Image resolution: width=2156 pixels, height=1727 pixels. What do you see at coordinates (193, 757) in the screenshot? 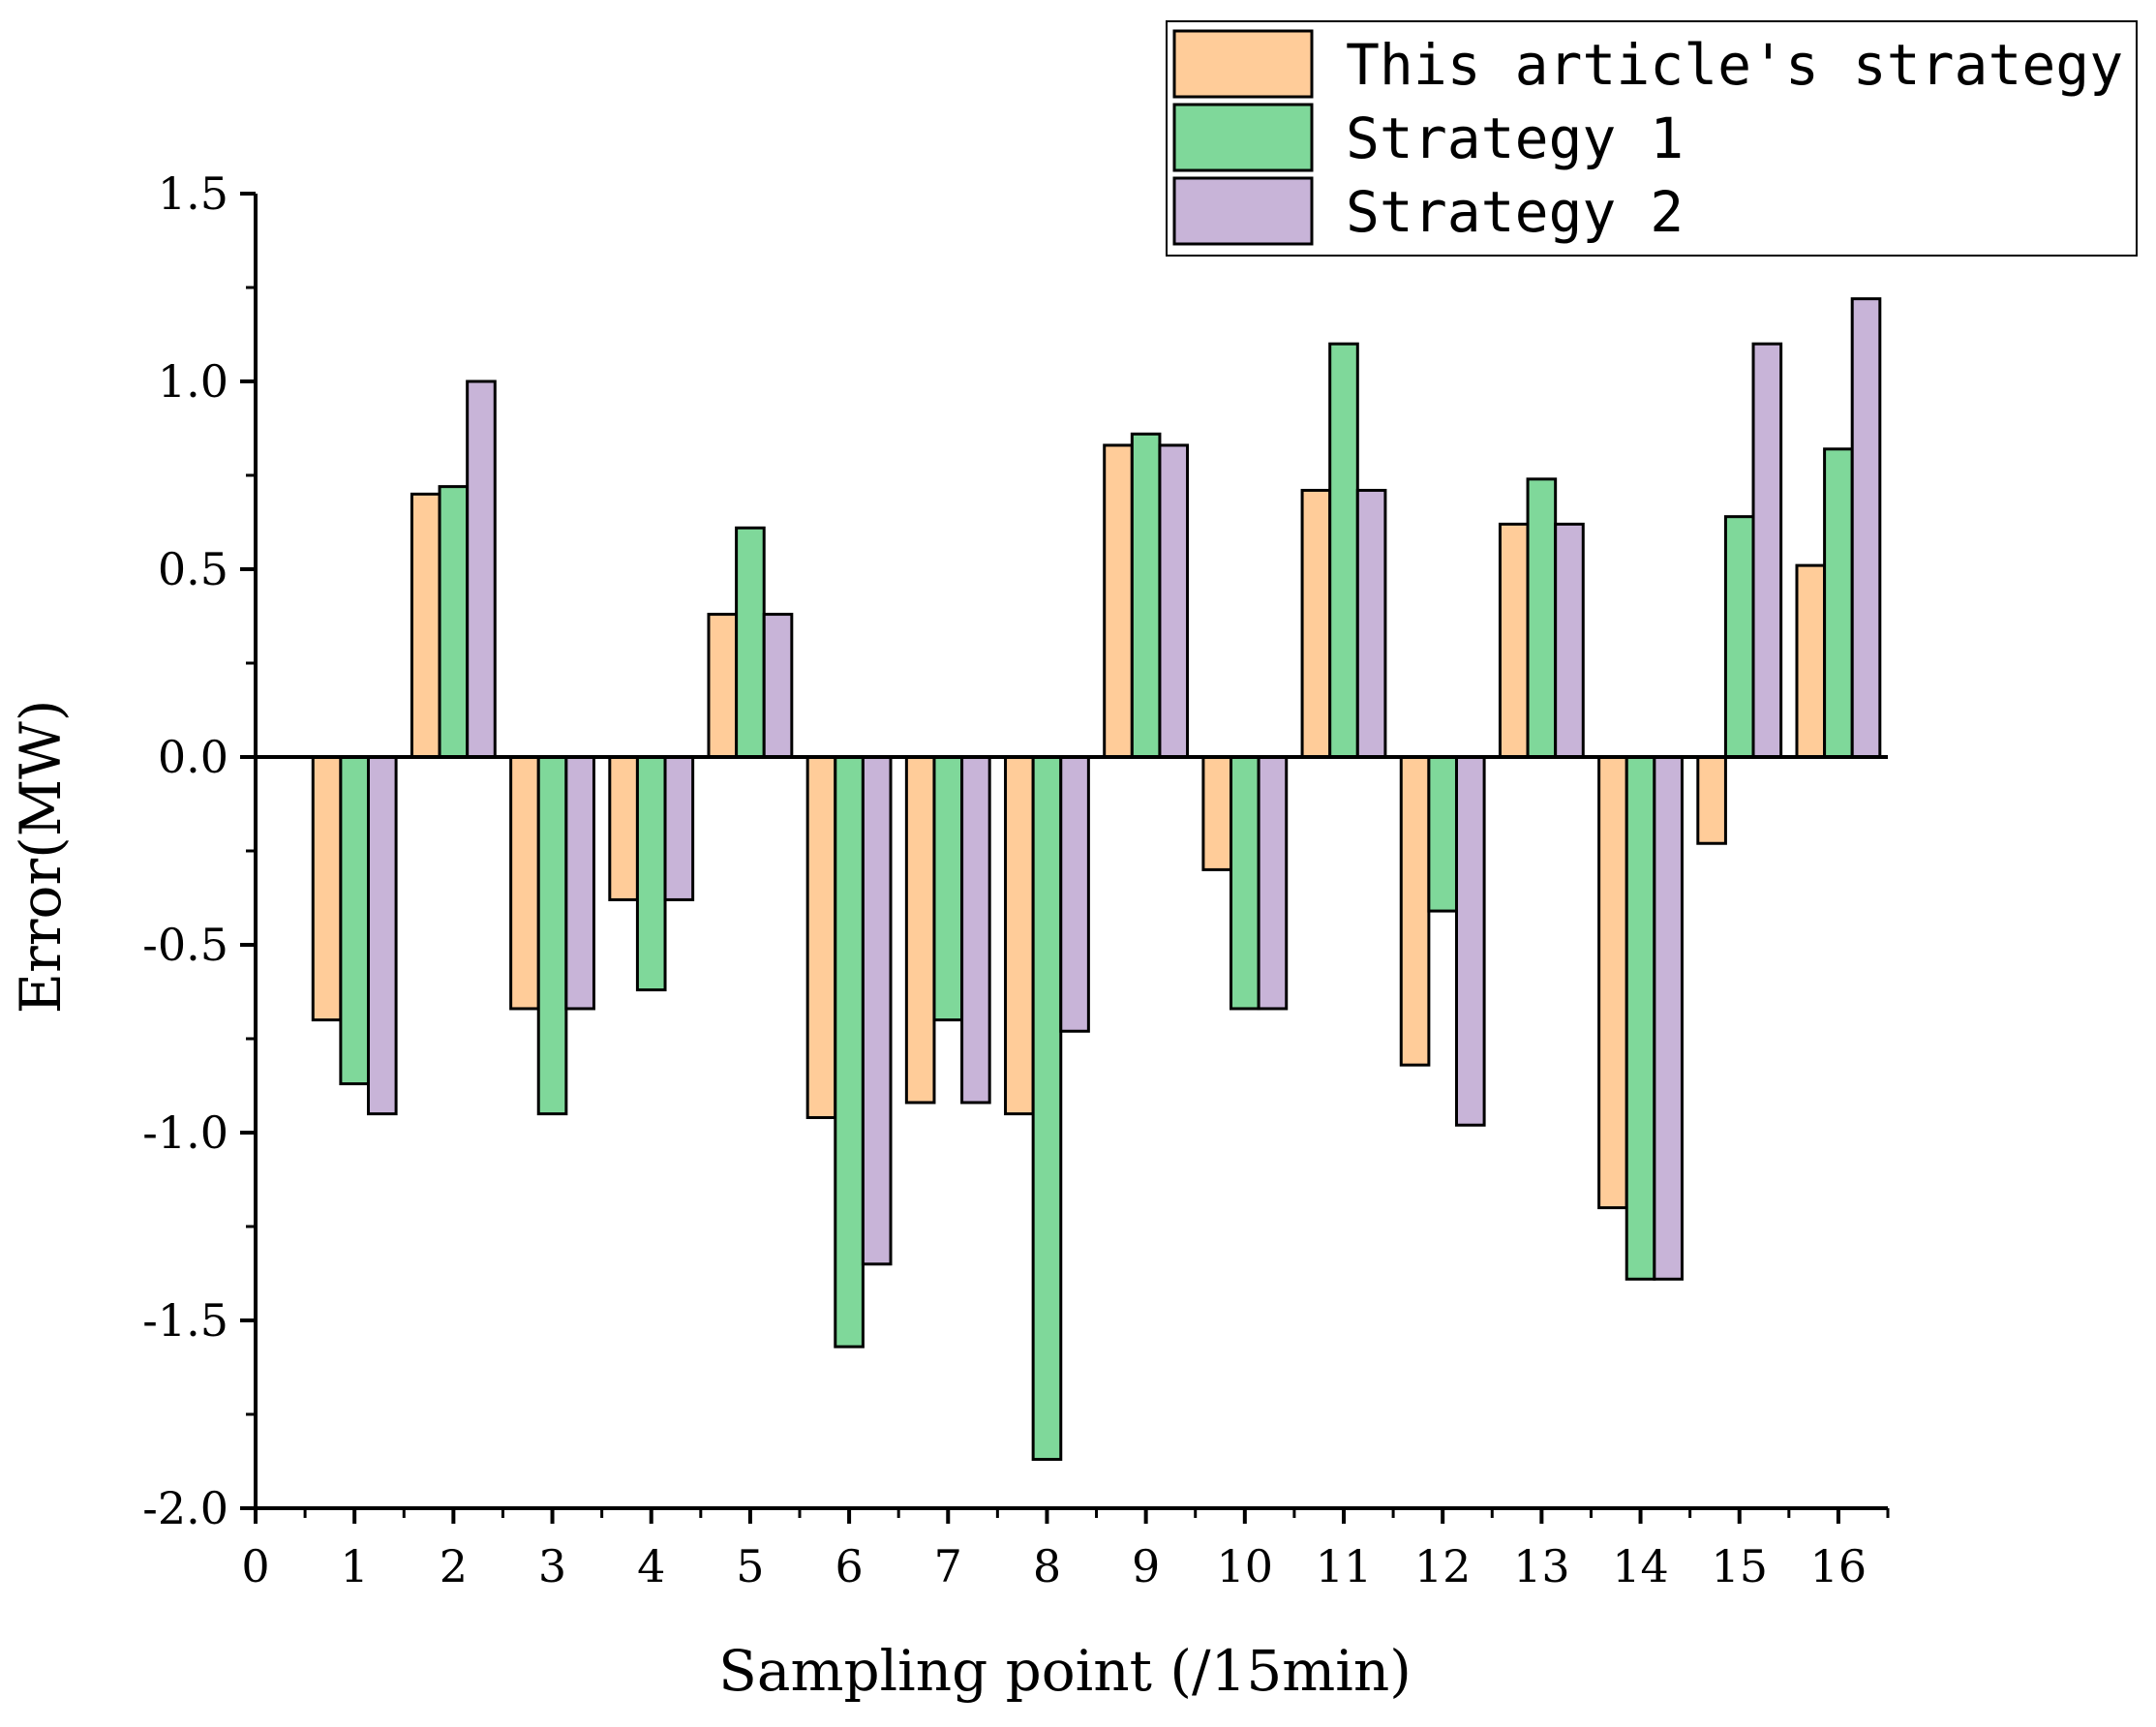
I see `y-tick-label: 0.0` at bounding box center [193, 757].